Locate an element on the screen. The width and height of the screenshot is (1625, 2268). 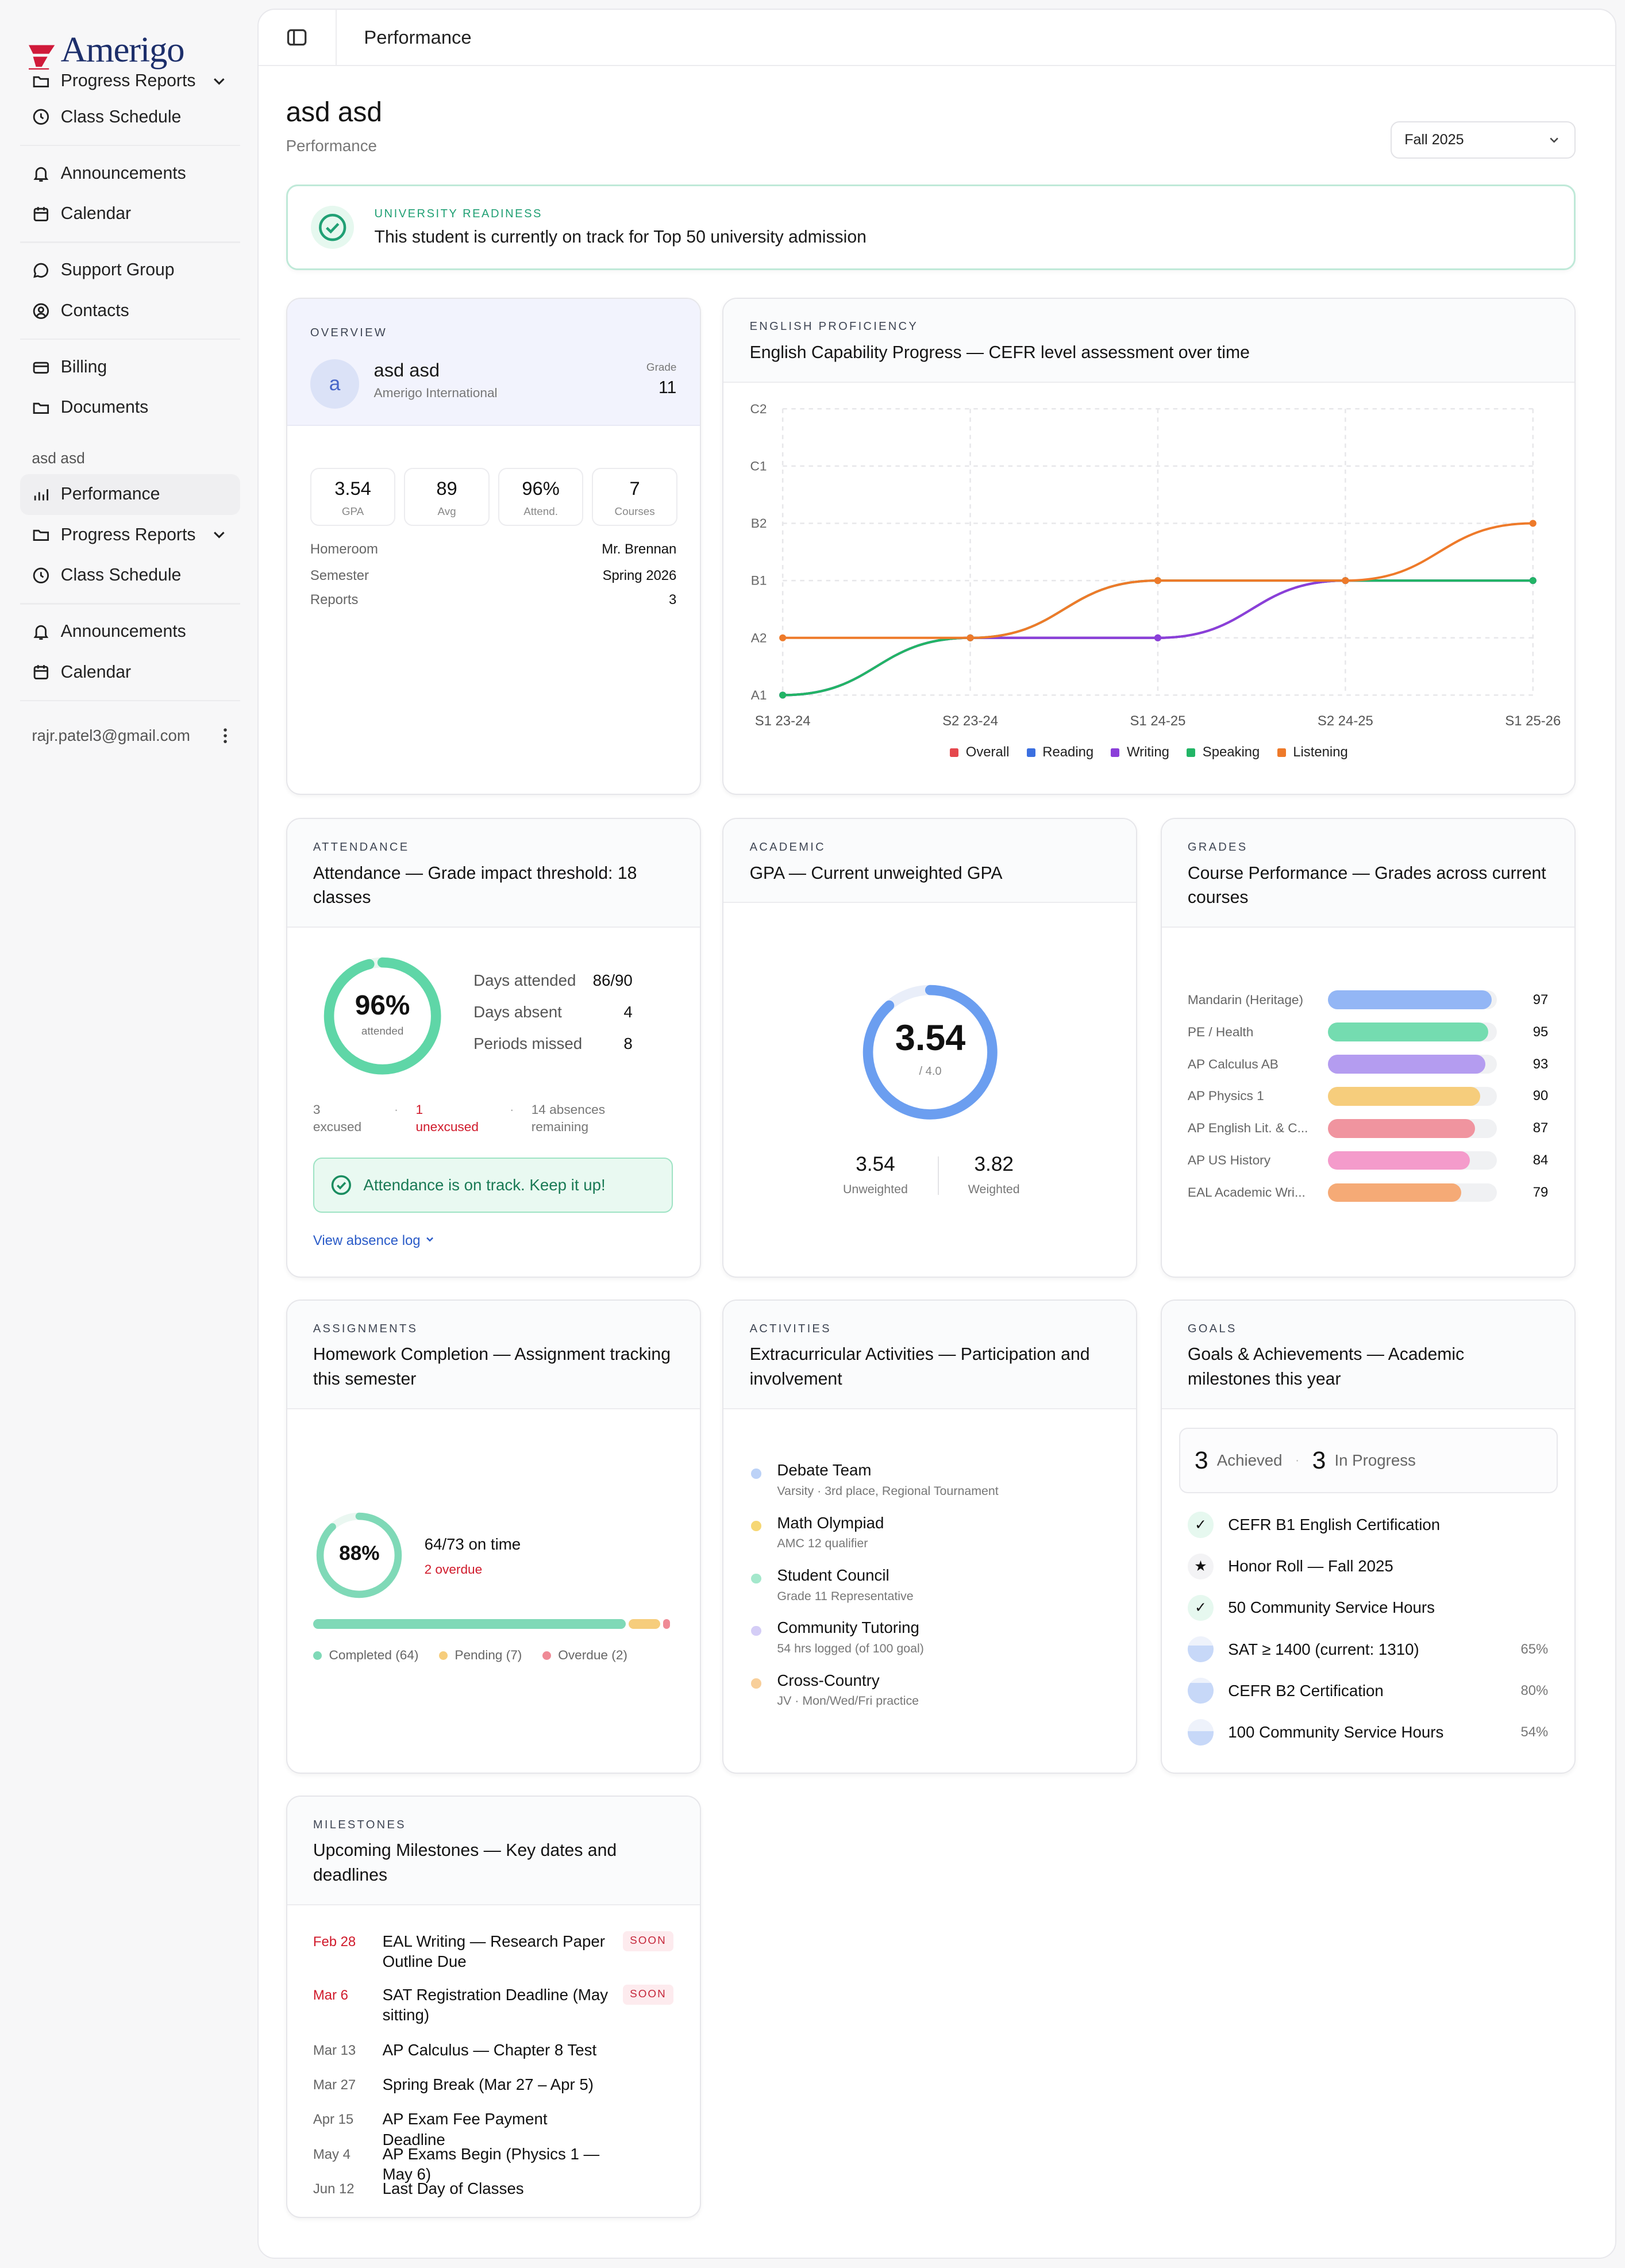
more-vertical-icon is located at coordinates (225, 735).